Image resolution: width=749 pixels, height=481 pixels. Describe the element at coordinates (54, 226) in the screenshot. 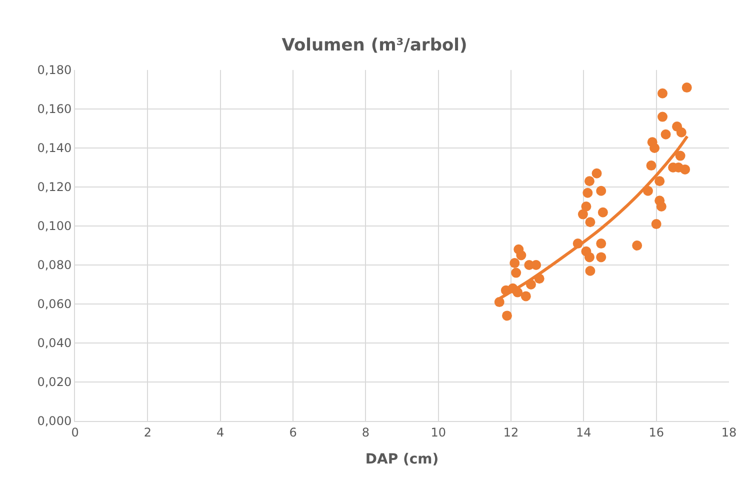

I see `y-tick-label: 0,100` at that location.